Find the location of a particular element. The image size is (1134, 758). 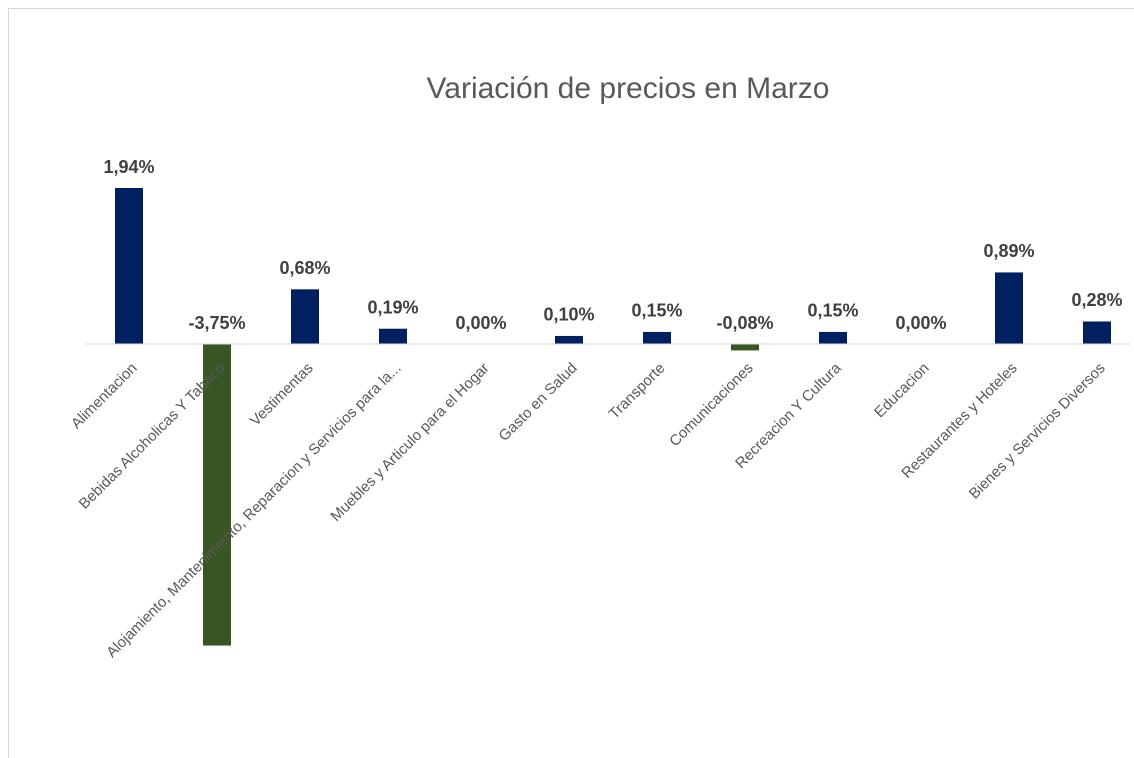

x-tick-label: Alimentacion is located at coordinates (104, 396).